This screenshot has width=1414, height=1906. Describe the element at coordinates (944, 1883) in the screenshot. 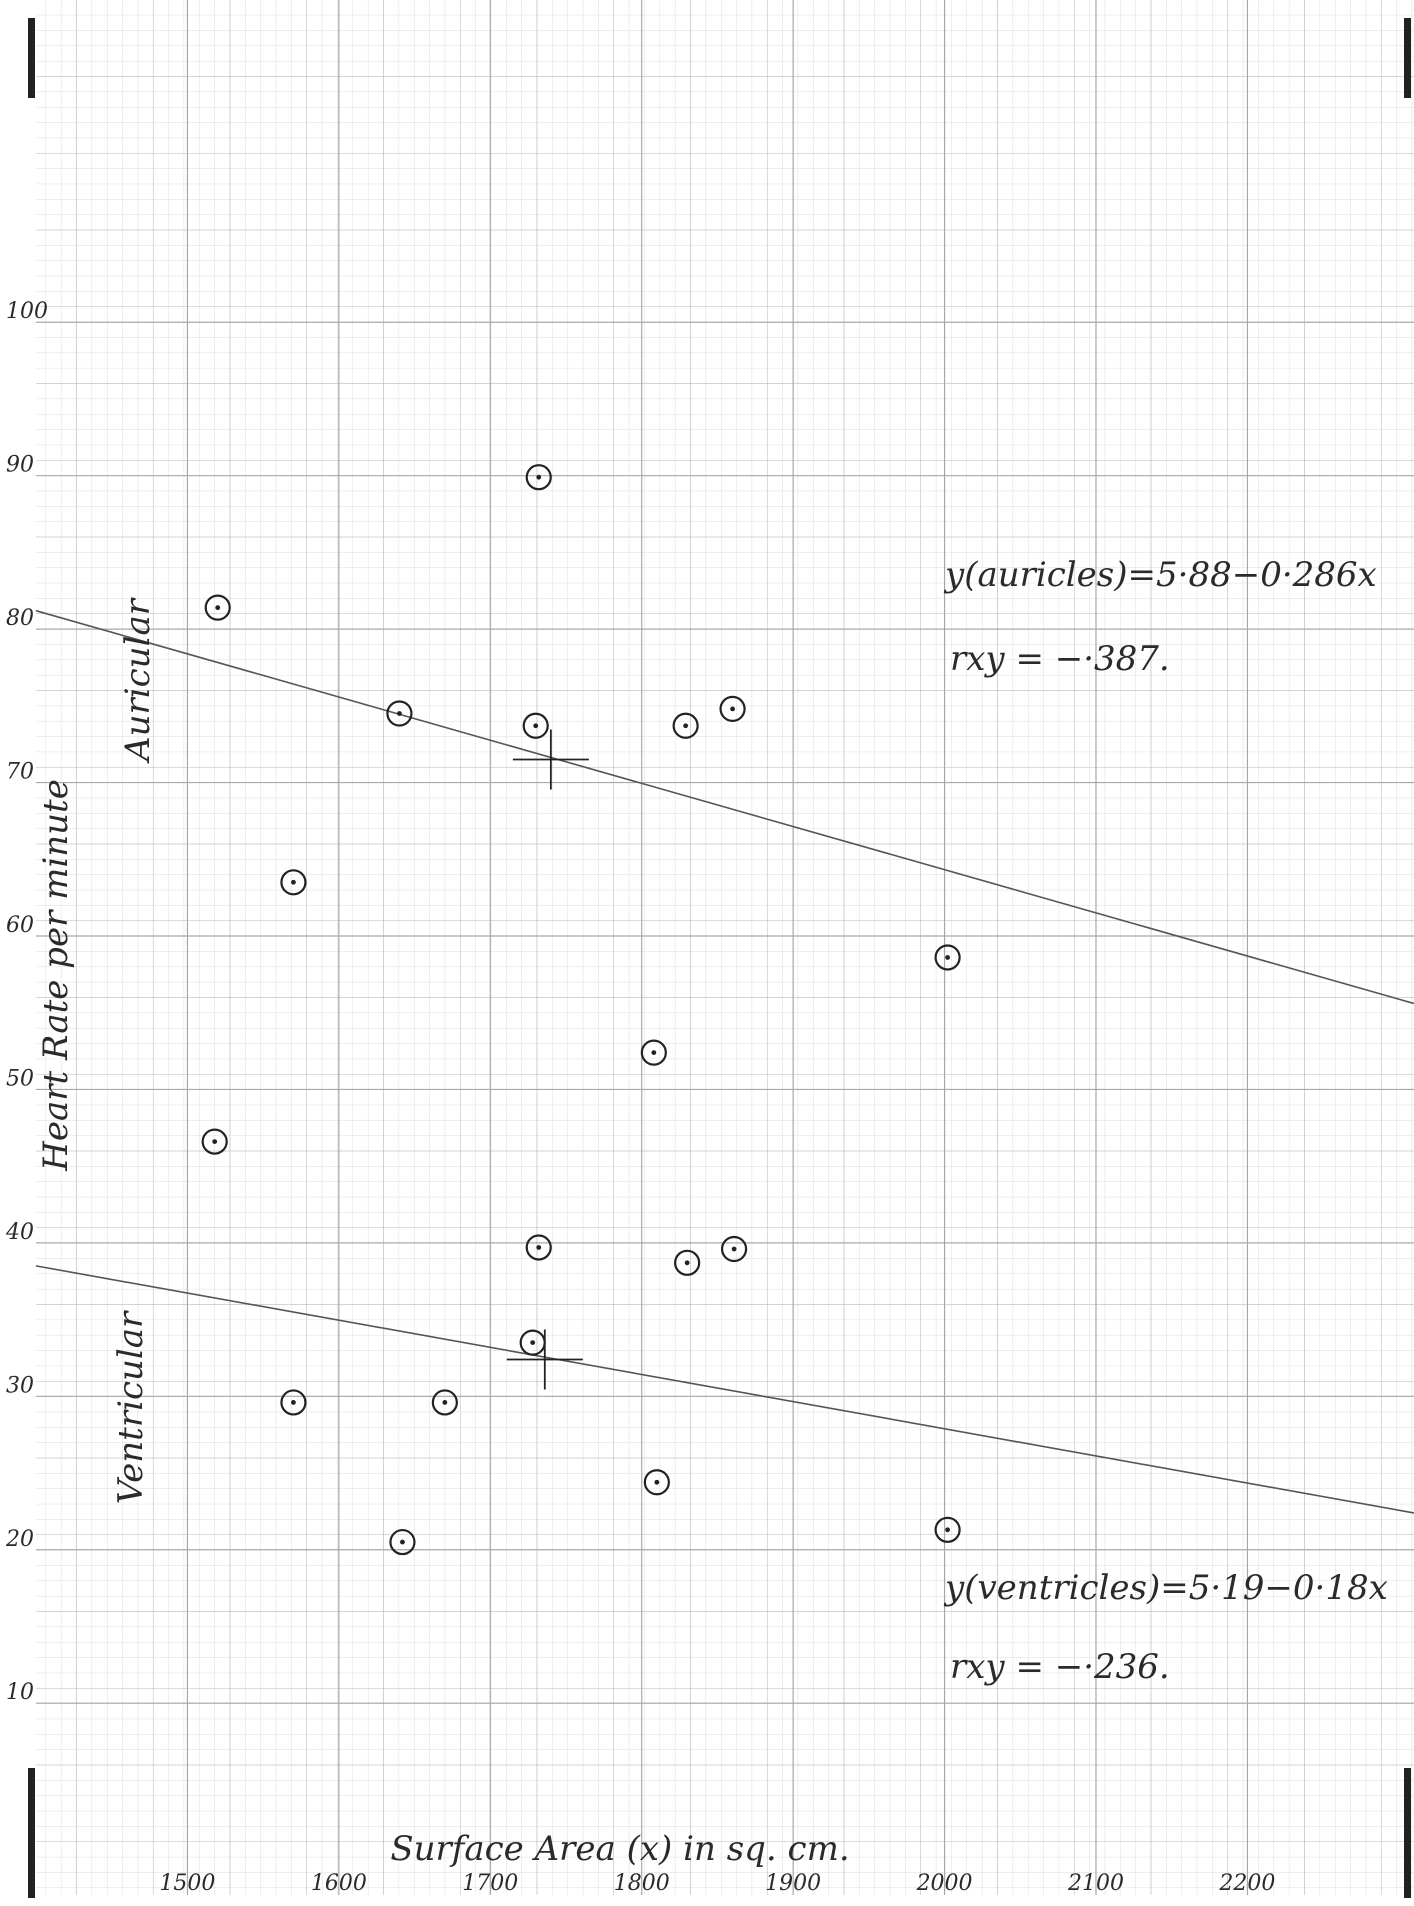

I see `x-tick-label: 2000` at that location.